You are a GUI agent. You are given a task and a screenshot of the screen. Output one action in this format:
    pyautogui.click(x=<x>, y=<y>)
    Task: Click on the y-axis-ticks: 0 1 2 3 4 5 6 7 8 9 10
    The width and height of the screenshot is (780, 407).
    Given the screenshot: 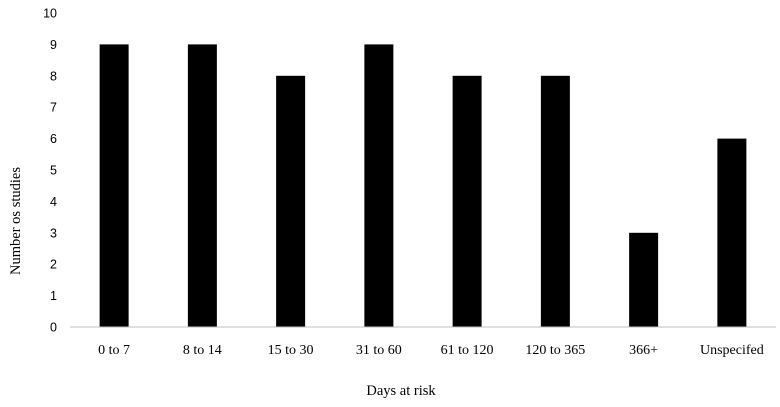 What is the action you would take?
    pyautogui.click(x=50, y=171)
    